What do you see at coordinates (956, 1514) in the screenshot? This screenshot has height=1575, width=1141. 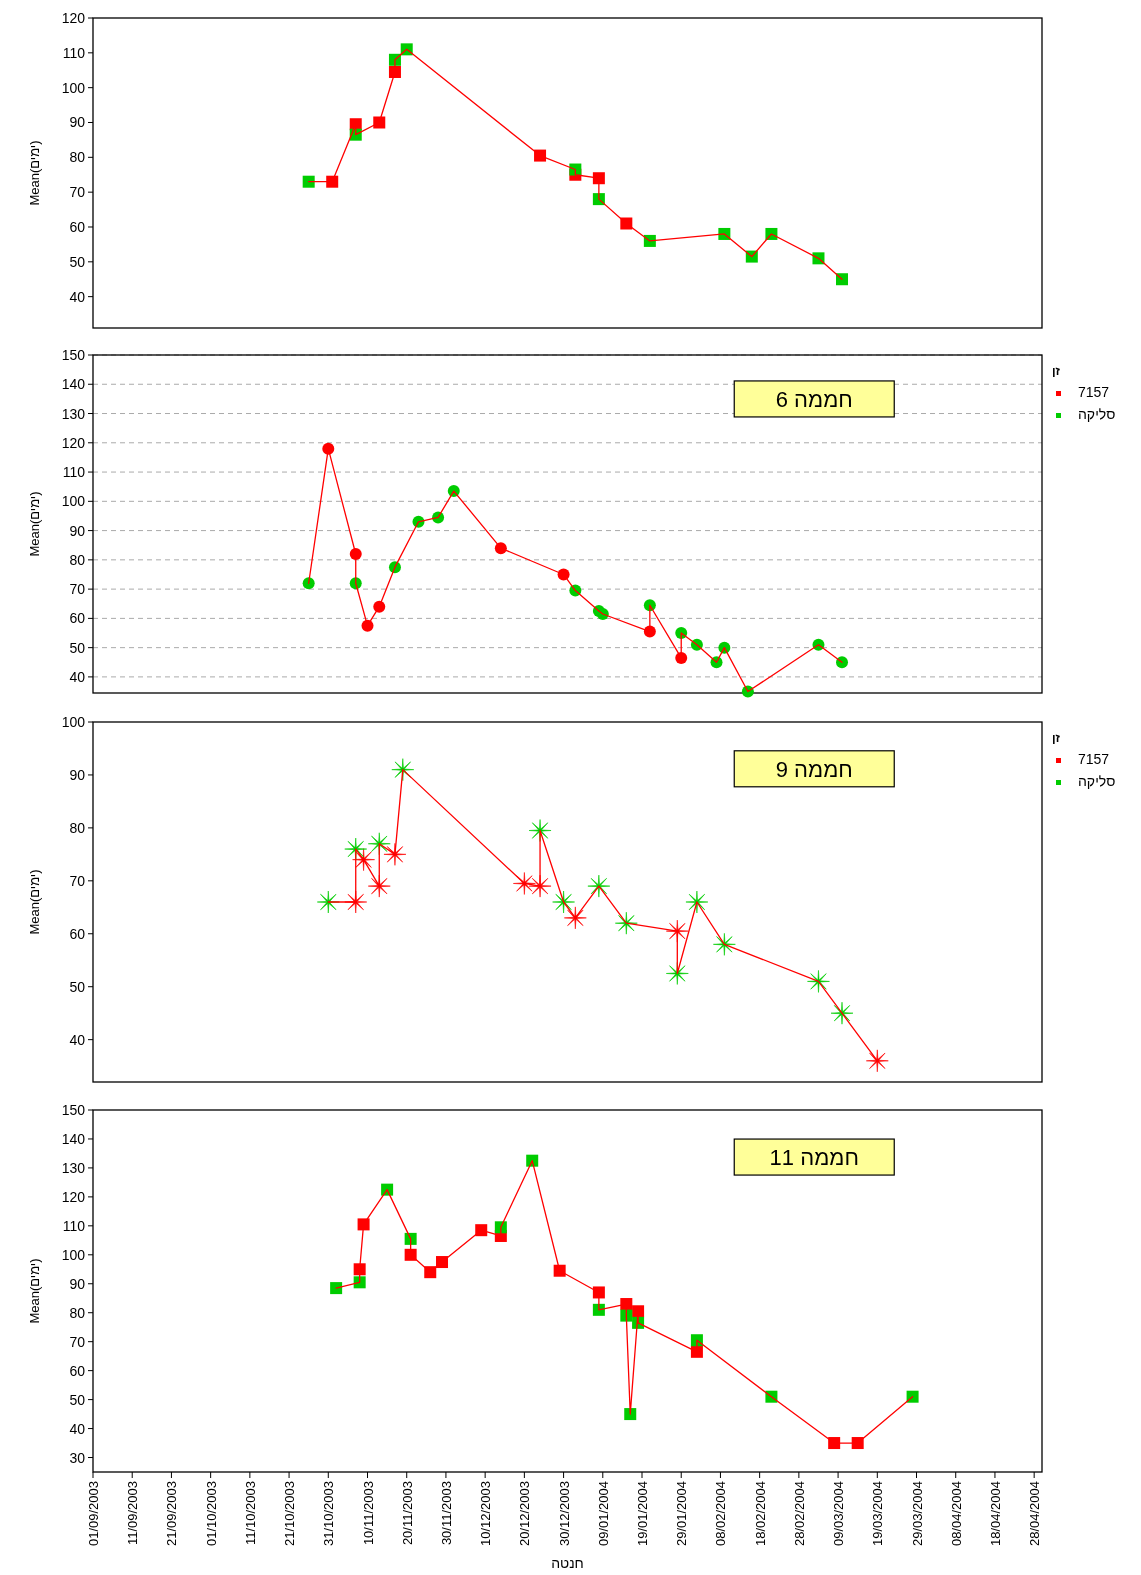 I see `x-tick-label: 08/04/2004` at bounding box center [956, 1514].